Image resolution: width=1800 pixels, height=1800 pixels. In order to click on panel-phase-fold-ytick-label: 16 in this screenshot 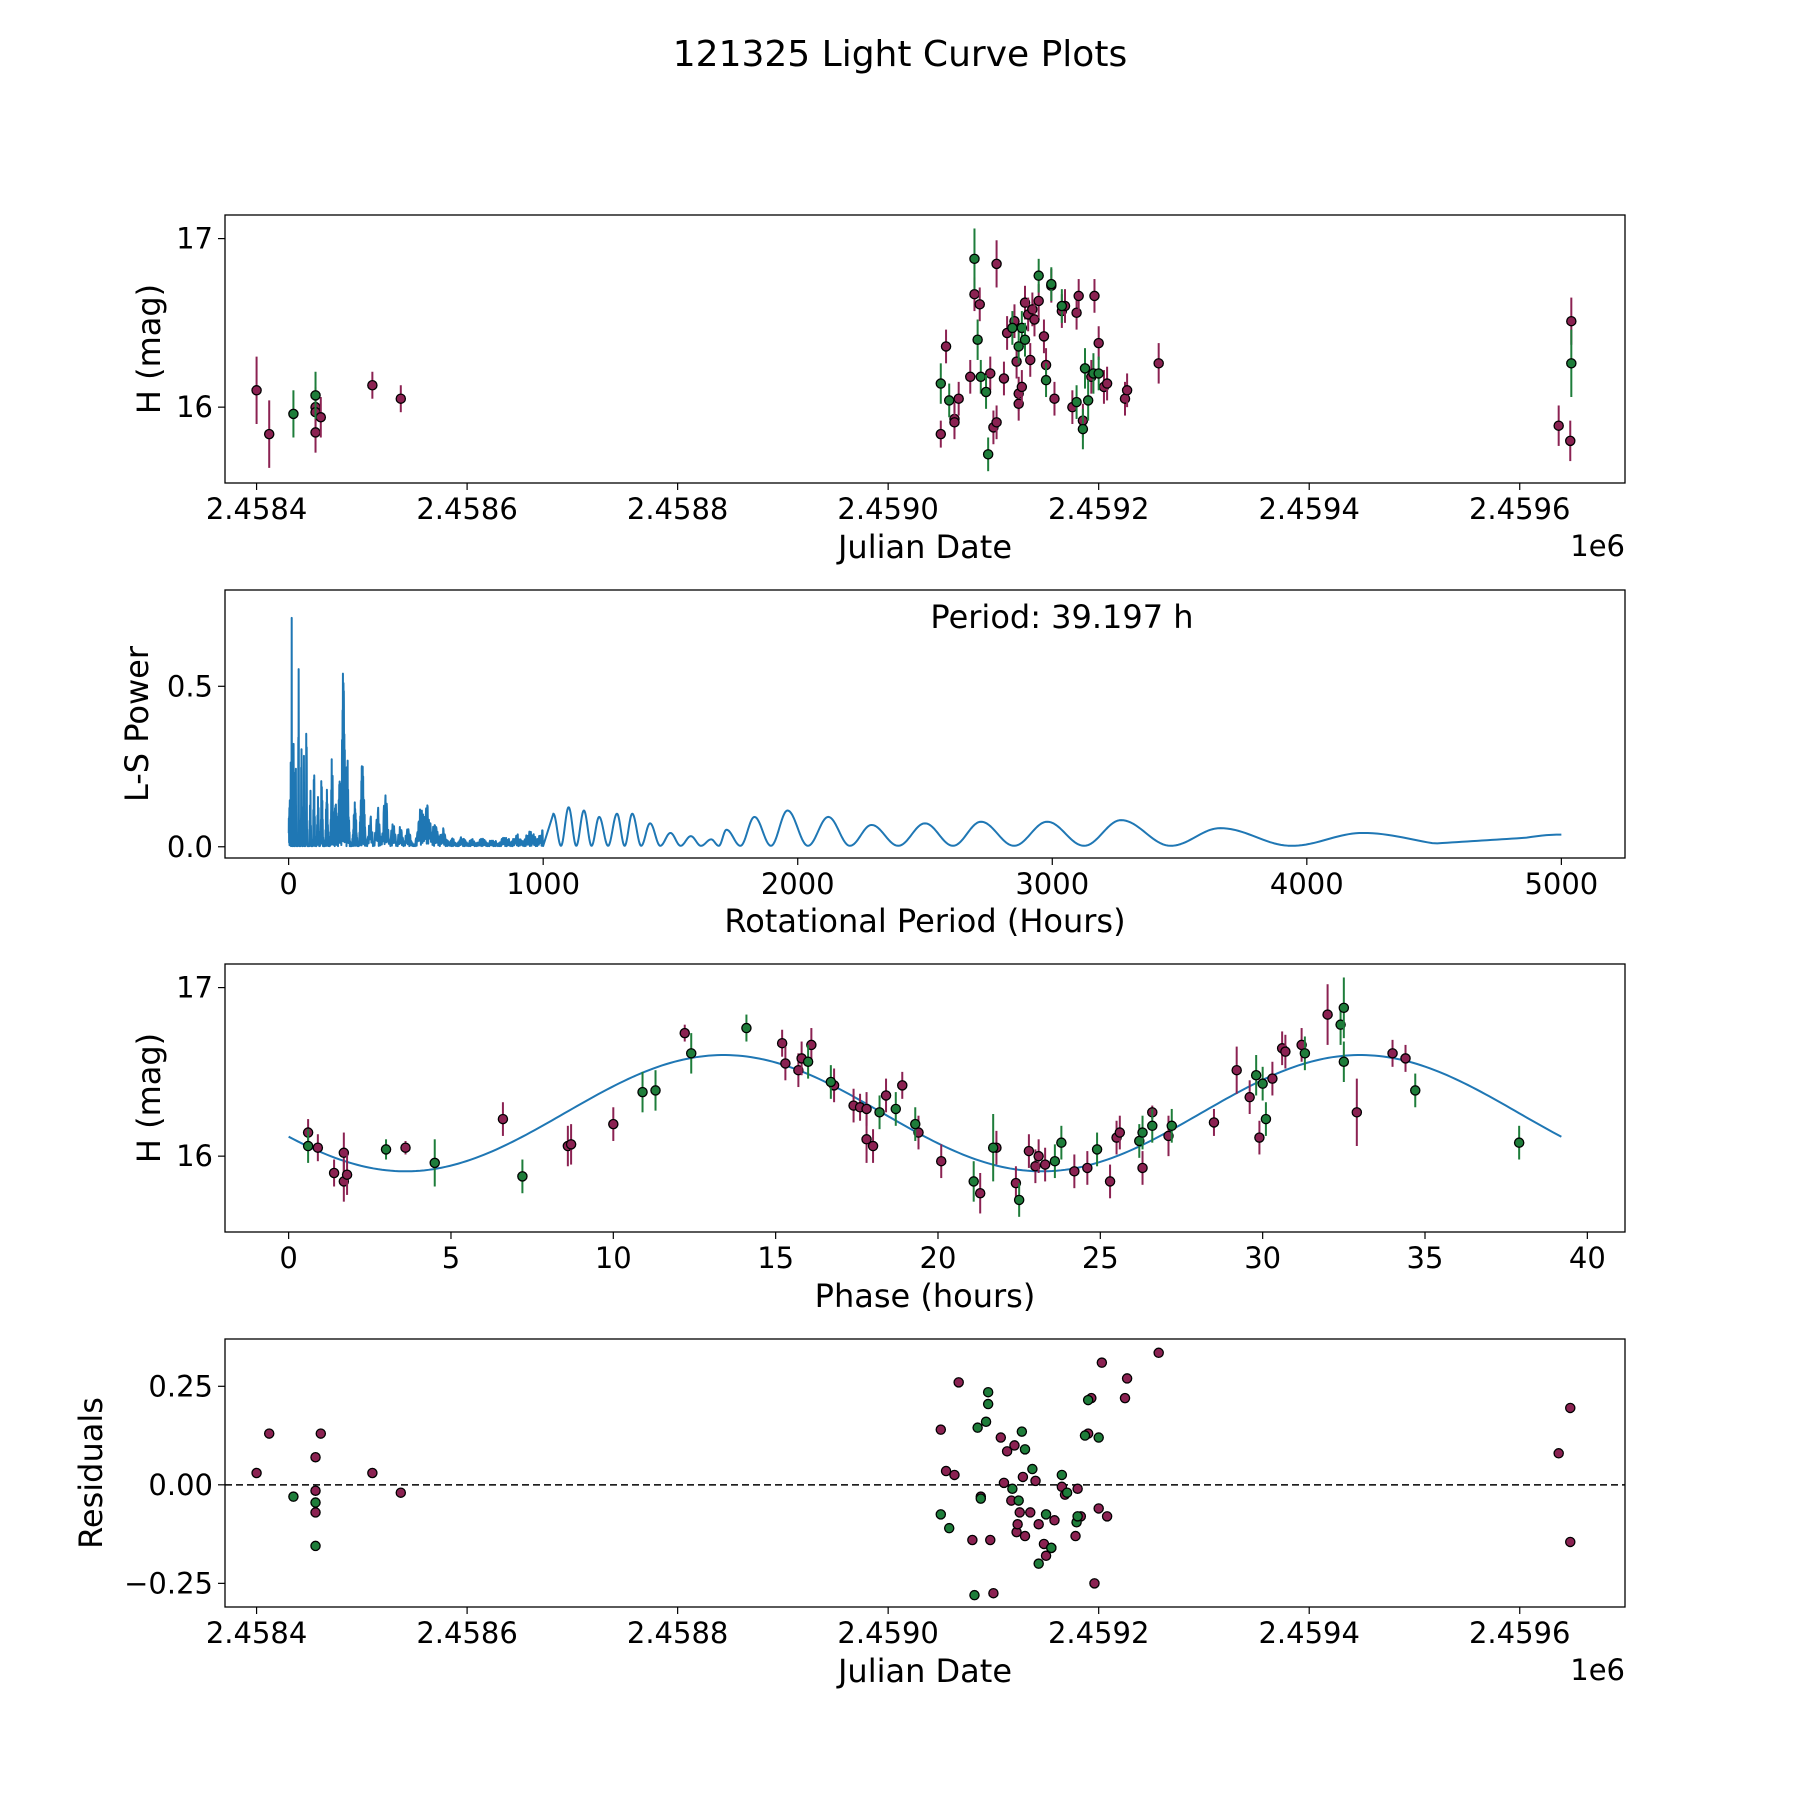, I will do `click(194, 1156)`.